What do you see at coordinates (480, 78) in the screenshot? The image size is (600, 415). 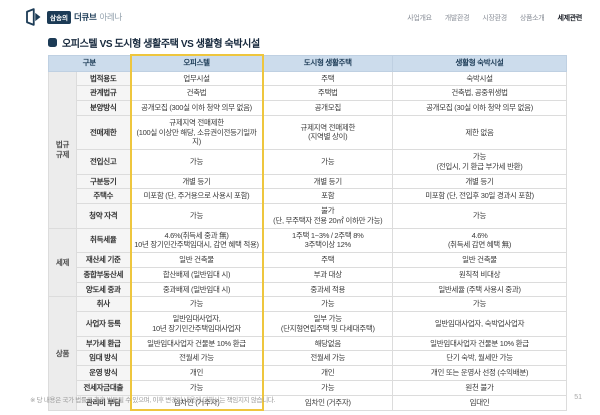 I see `table-cell: 숙박시설` at bounding box center [480, 78].